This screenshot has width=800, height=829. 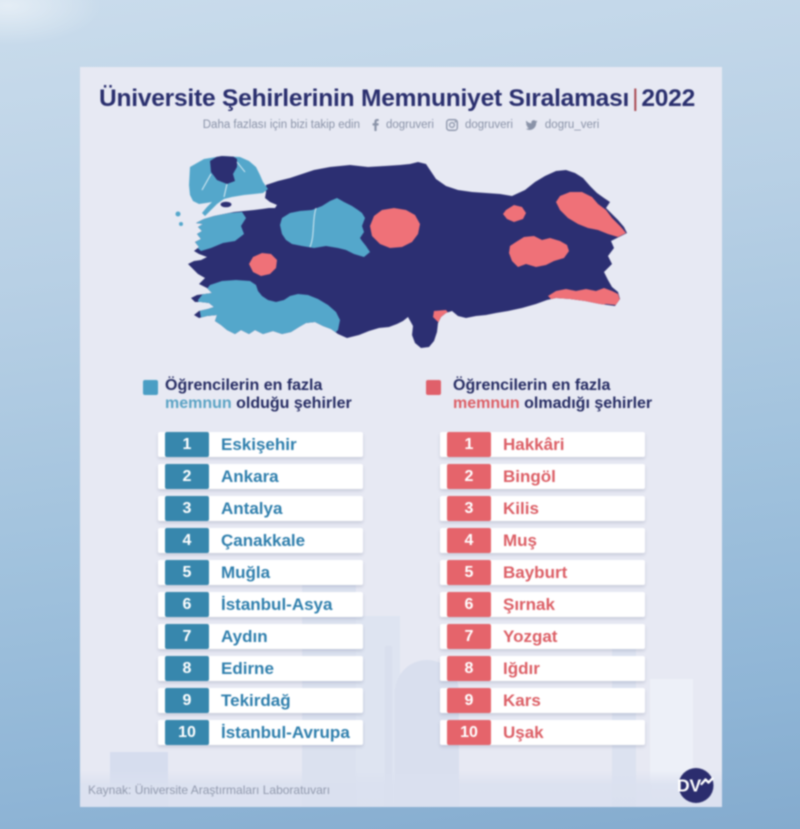 What do you see at coordinates (683, 786) in the screenshot?
I see `svg-text: D` at bounding box center [683, 786].